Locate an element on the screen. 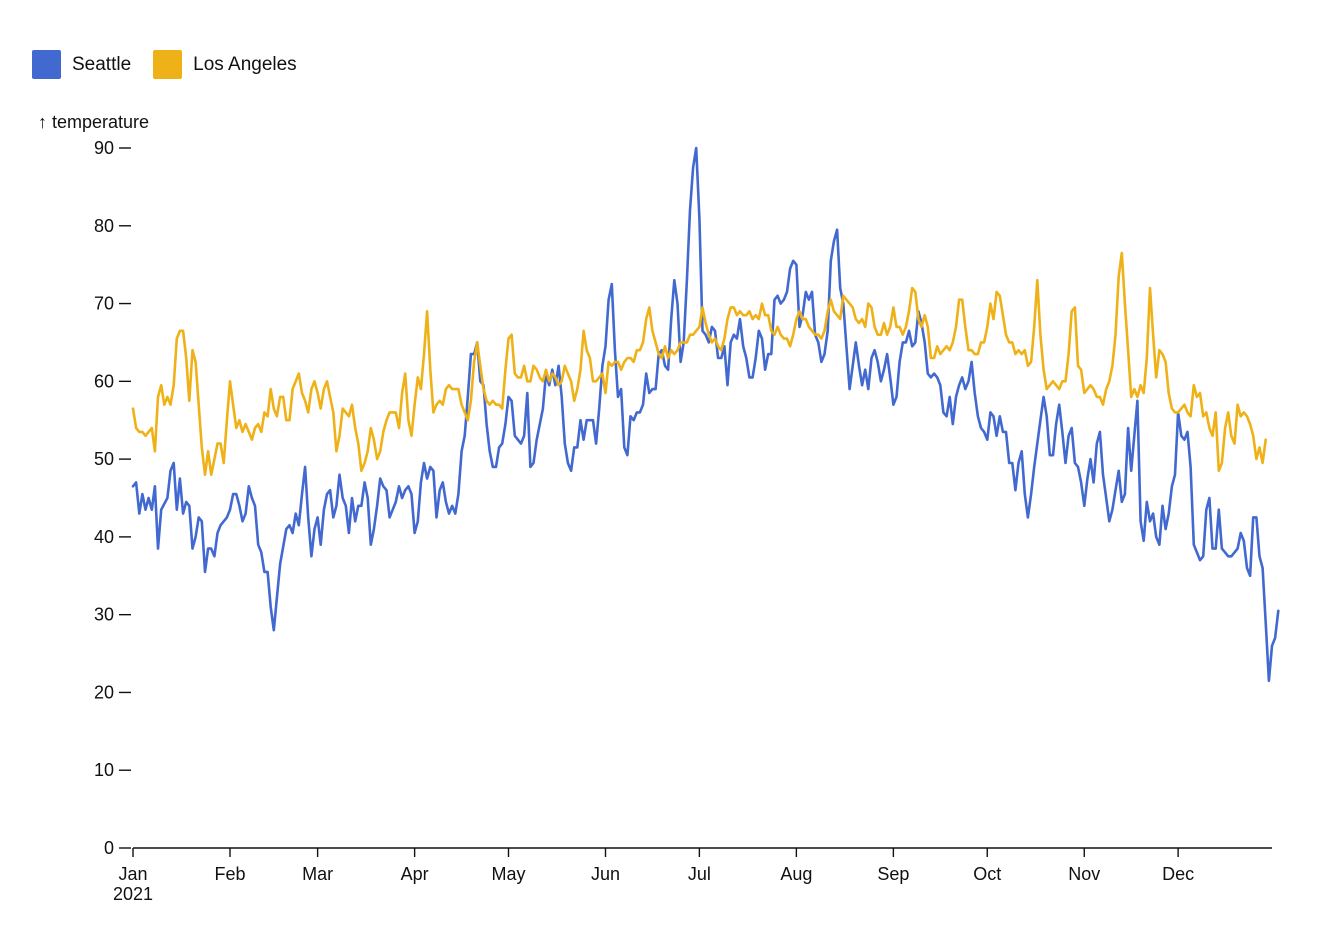 Image resolution: width=1344 pixels, height=940 pixels. x-tick-label: Jul is located at coordinates (699, 874).